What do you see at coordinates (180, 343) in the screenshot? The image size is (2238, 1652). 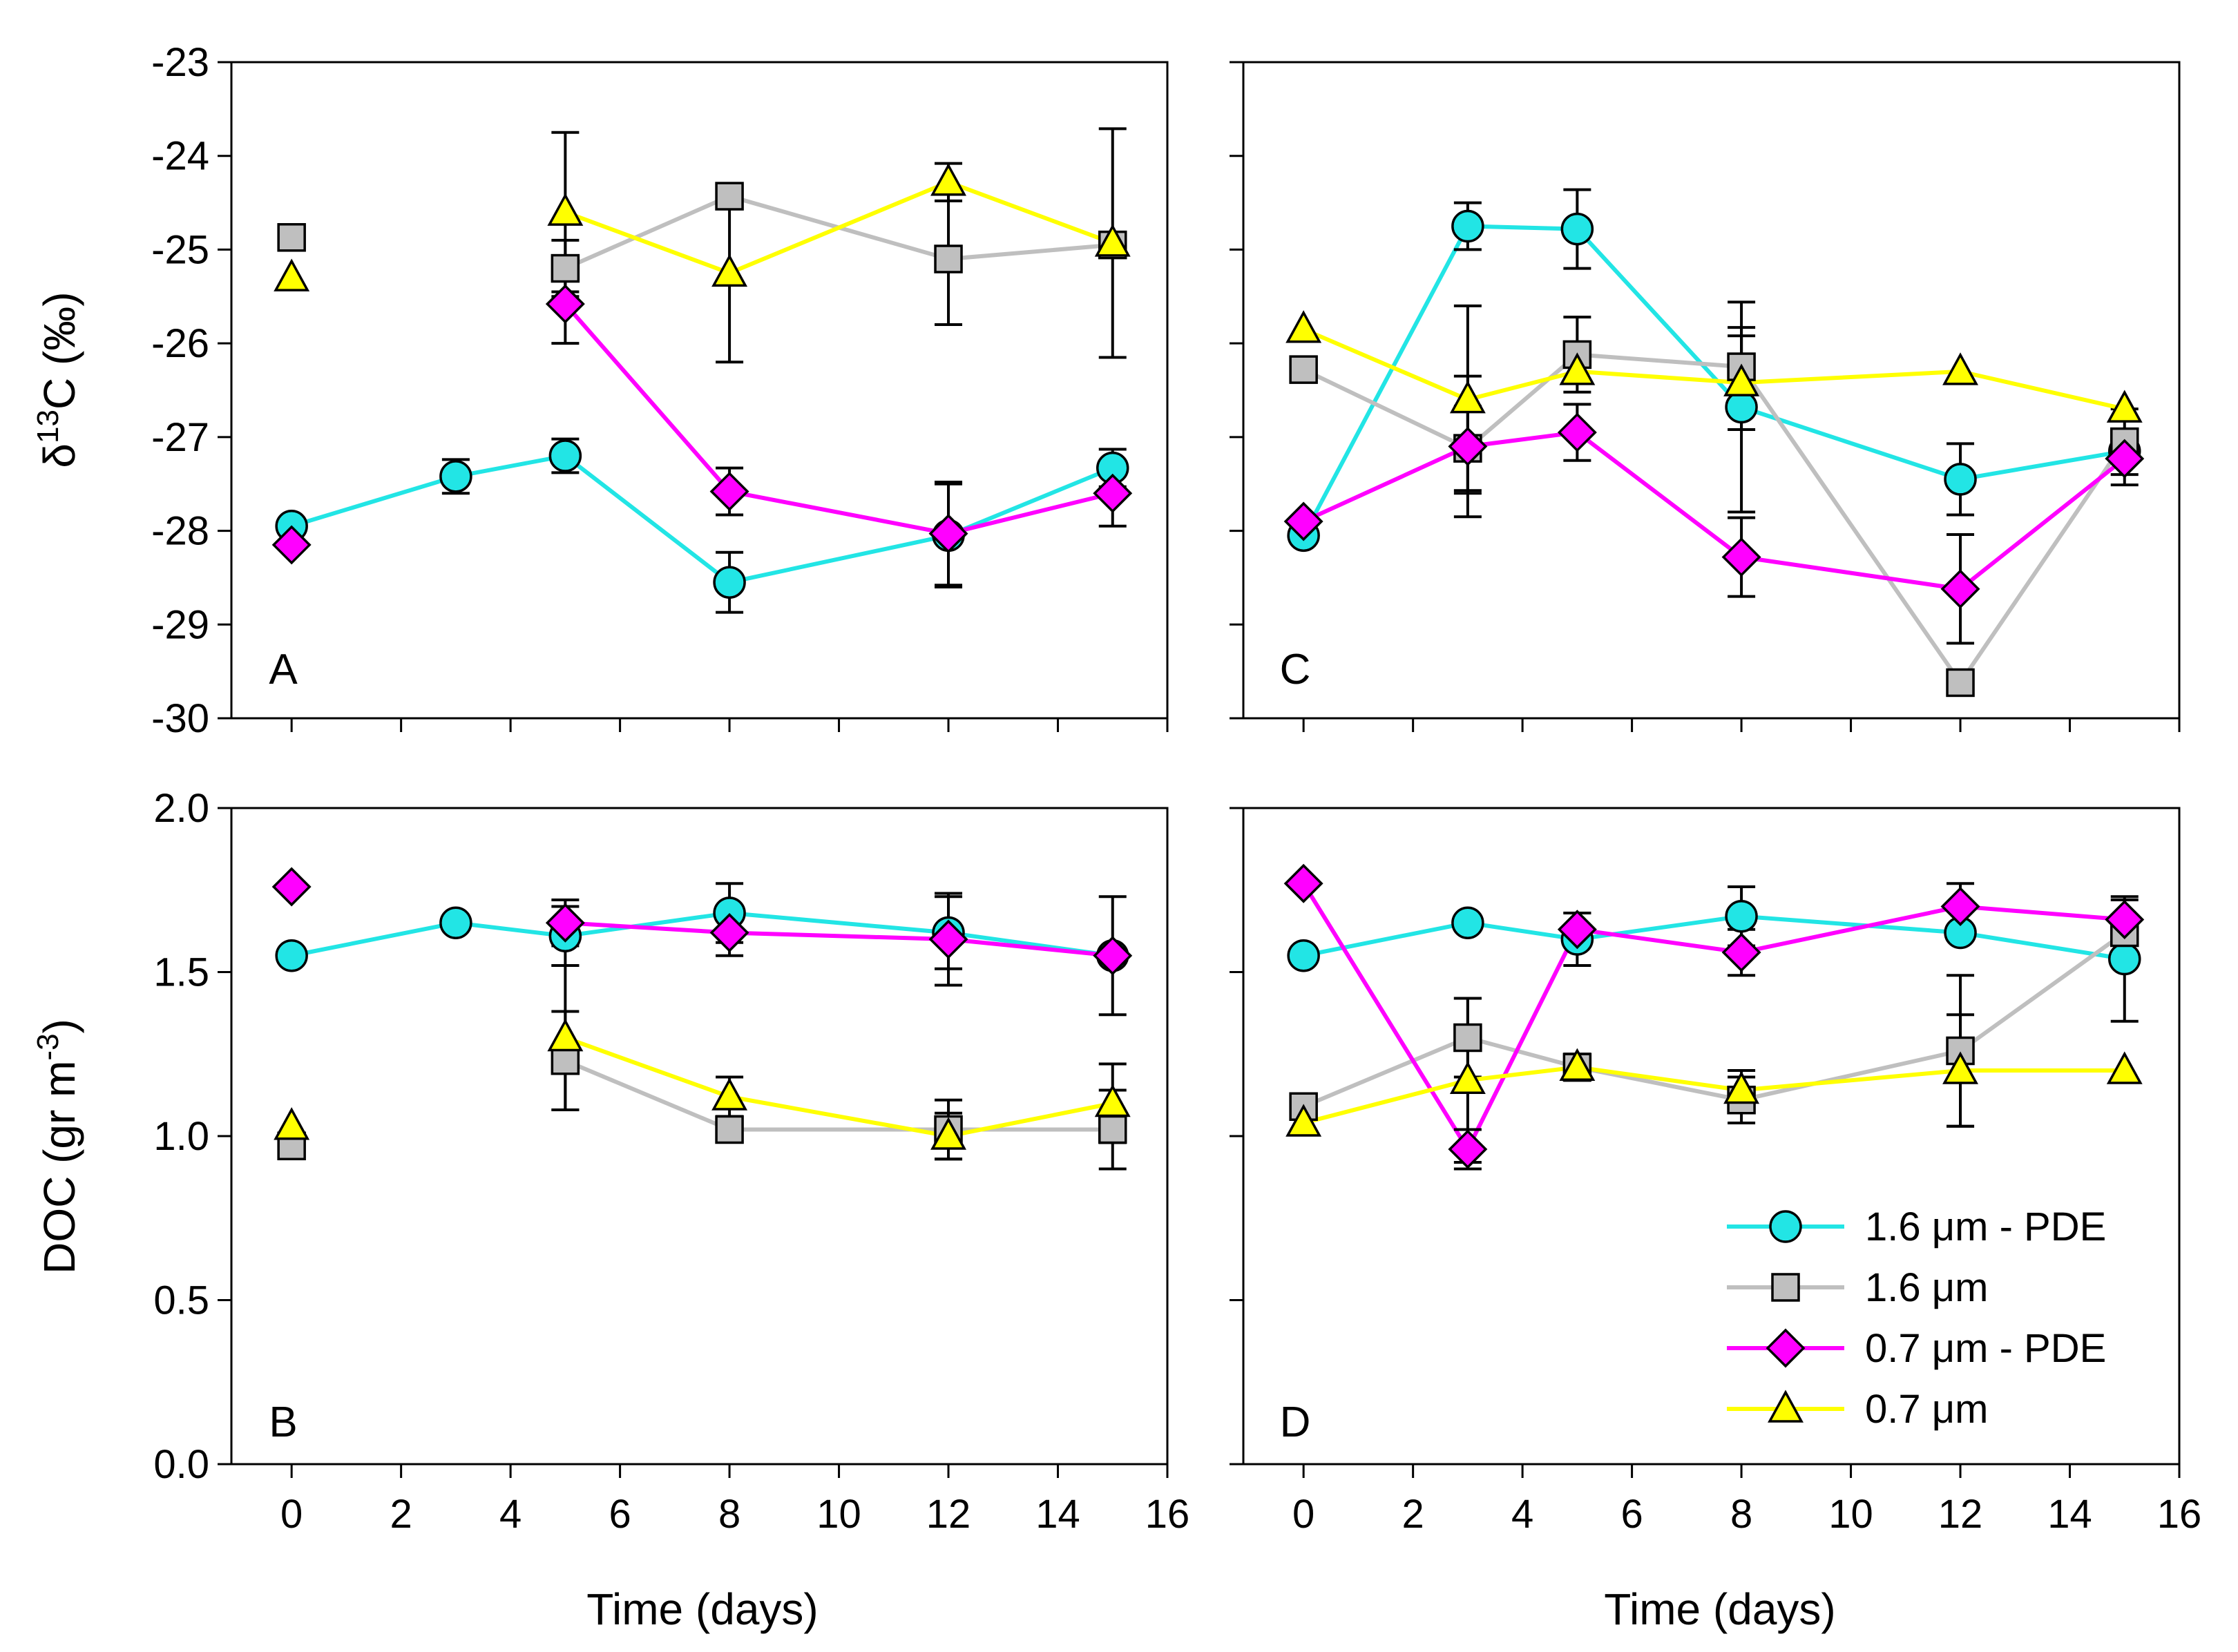 I see `y-tick-label: -26` at bounding box center [180, 343].